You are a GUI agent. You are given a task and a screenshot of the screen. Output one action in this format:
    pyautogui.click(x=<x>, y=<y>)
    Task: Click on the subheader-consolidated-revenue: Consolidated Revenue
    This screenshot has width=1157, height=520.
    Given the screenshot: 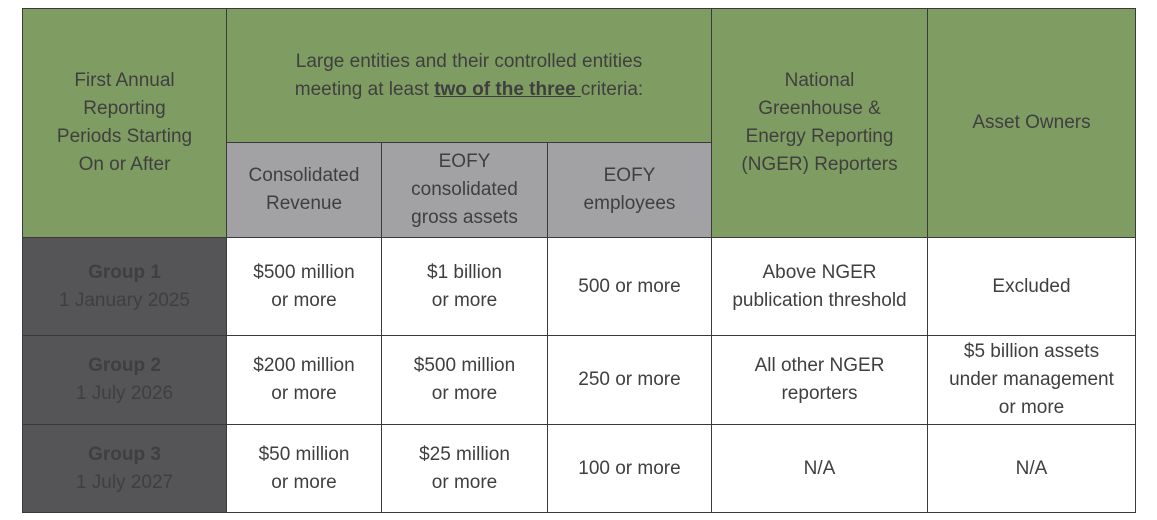 What is the action you would take?
    pyautogui.click(x=304, y=190)
    